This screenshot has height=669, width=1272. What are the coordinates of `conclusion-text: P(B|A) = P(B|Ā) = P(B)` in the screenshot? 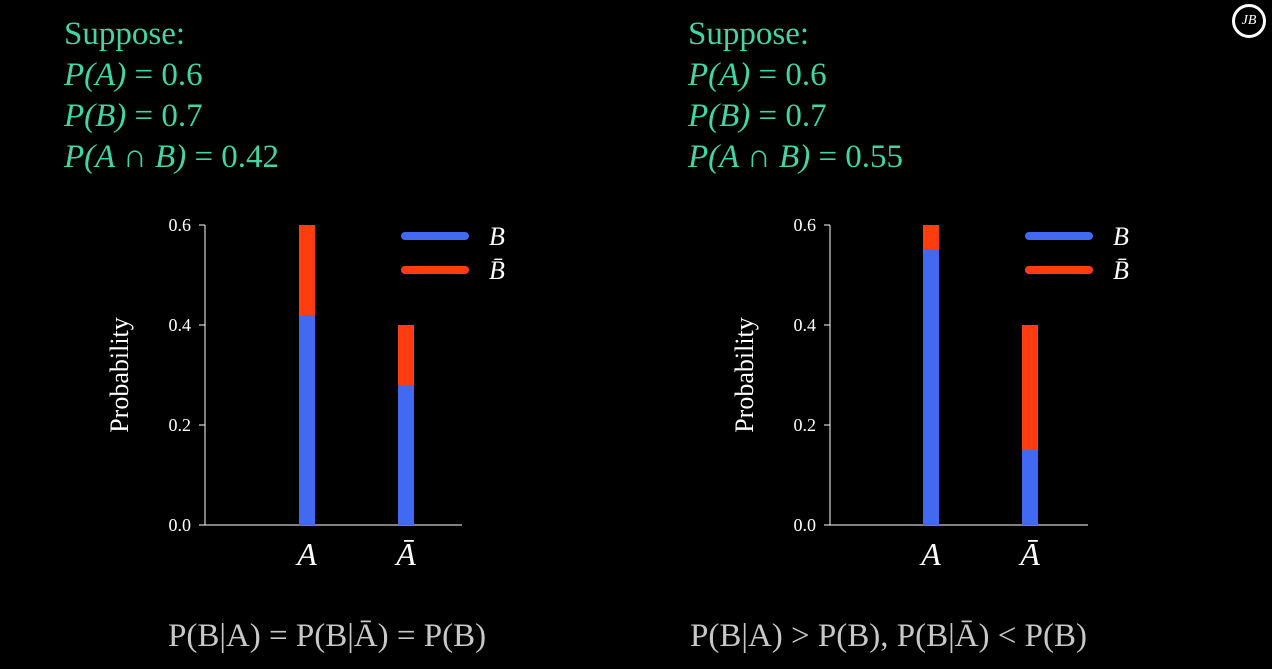 It's located at (327, 636).